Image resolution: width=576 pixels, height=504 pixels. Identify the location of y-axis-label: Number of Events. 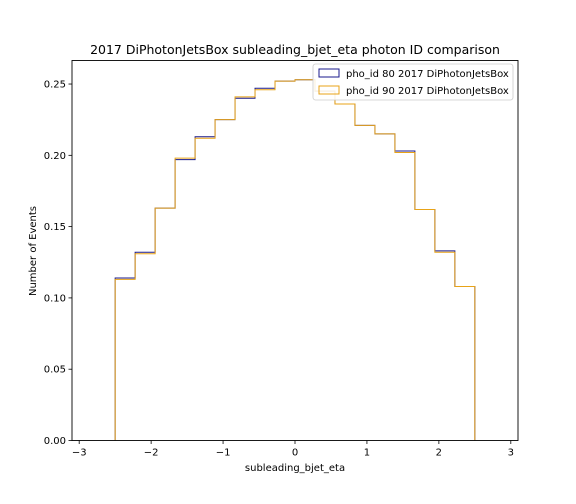
(33, 251).